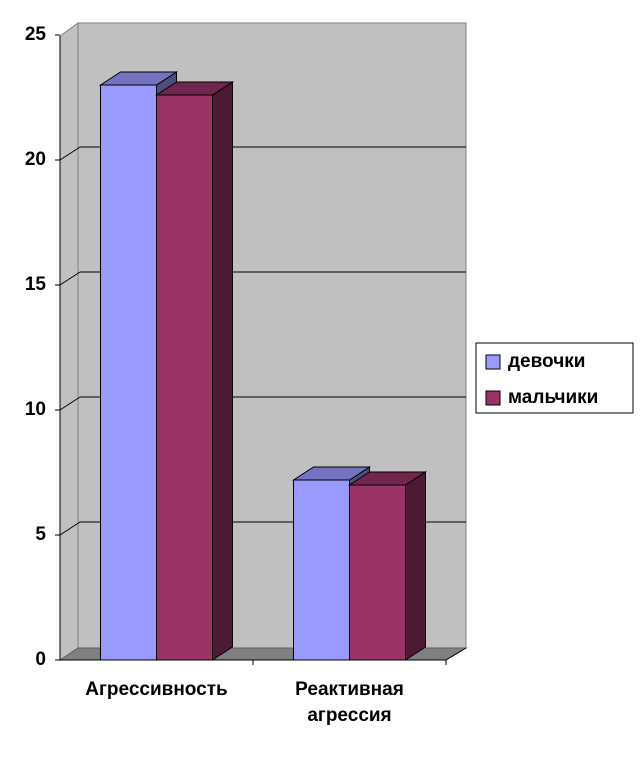  I want to click on y-tick-label: 20, so click(35, 159).